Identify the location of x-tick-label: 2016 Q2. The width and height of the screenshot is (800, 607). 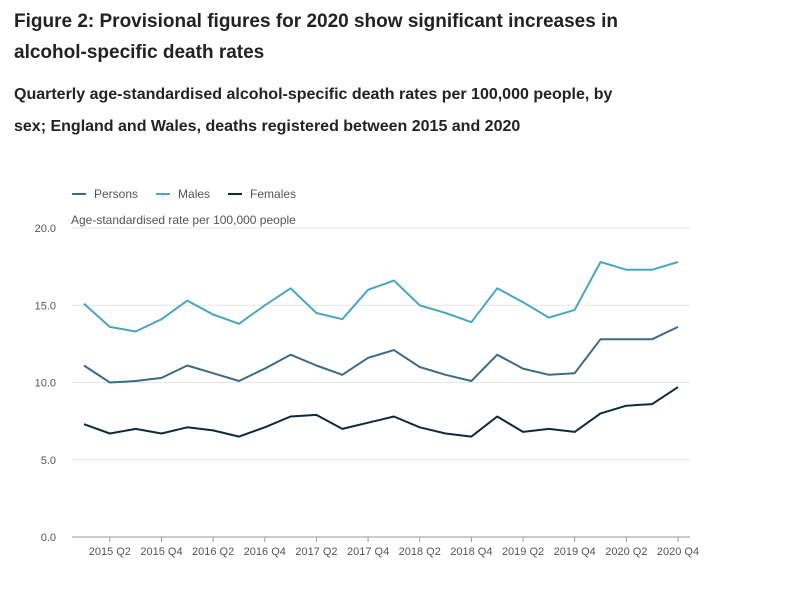
(213, 552).